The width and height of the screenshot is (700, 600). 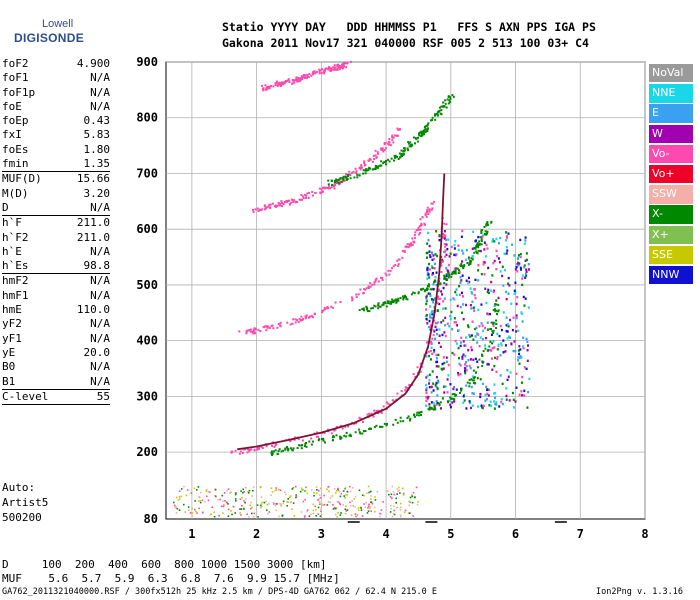 What do you see at coordinates (97, 135) in the screenshot?
I see `param-value: 5.83` at bounding box center [97, 135].